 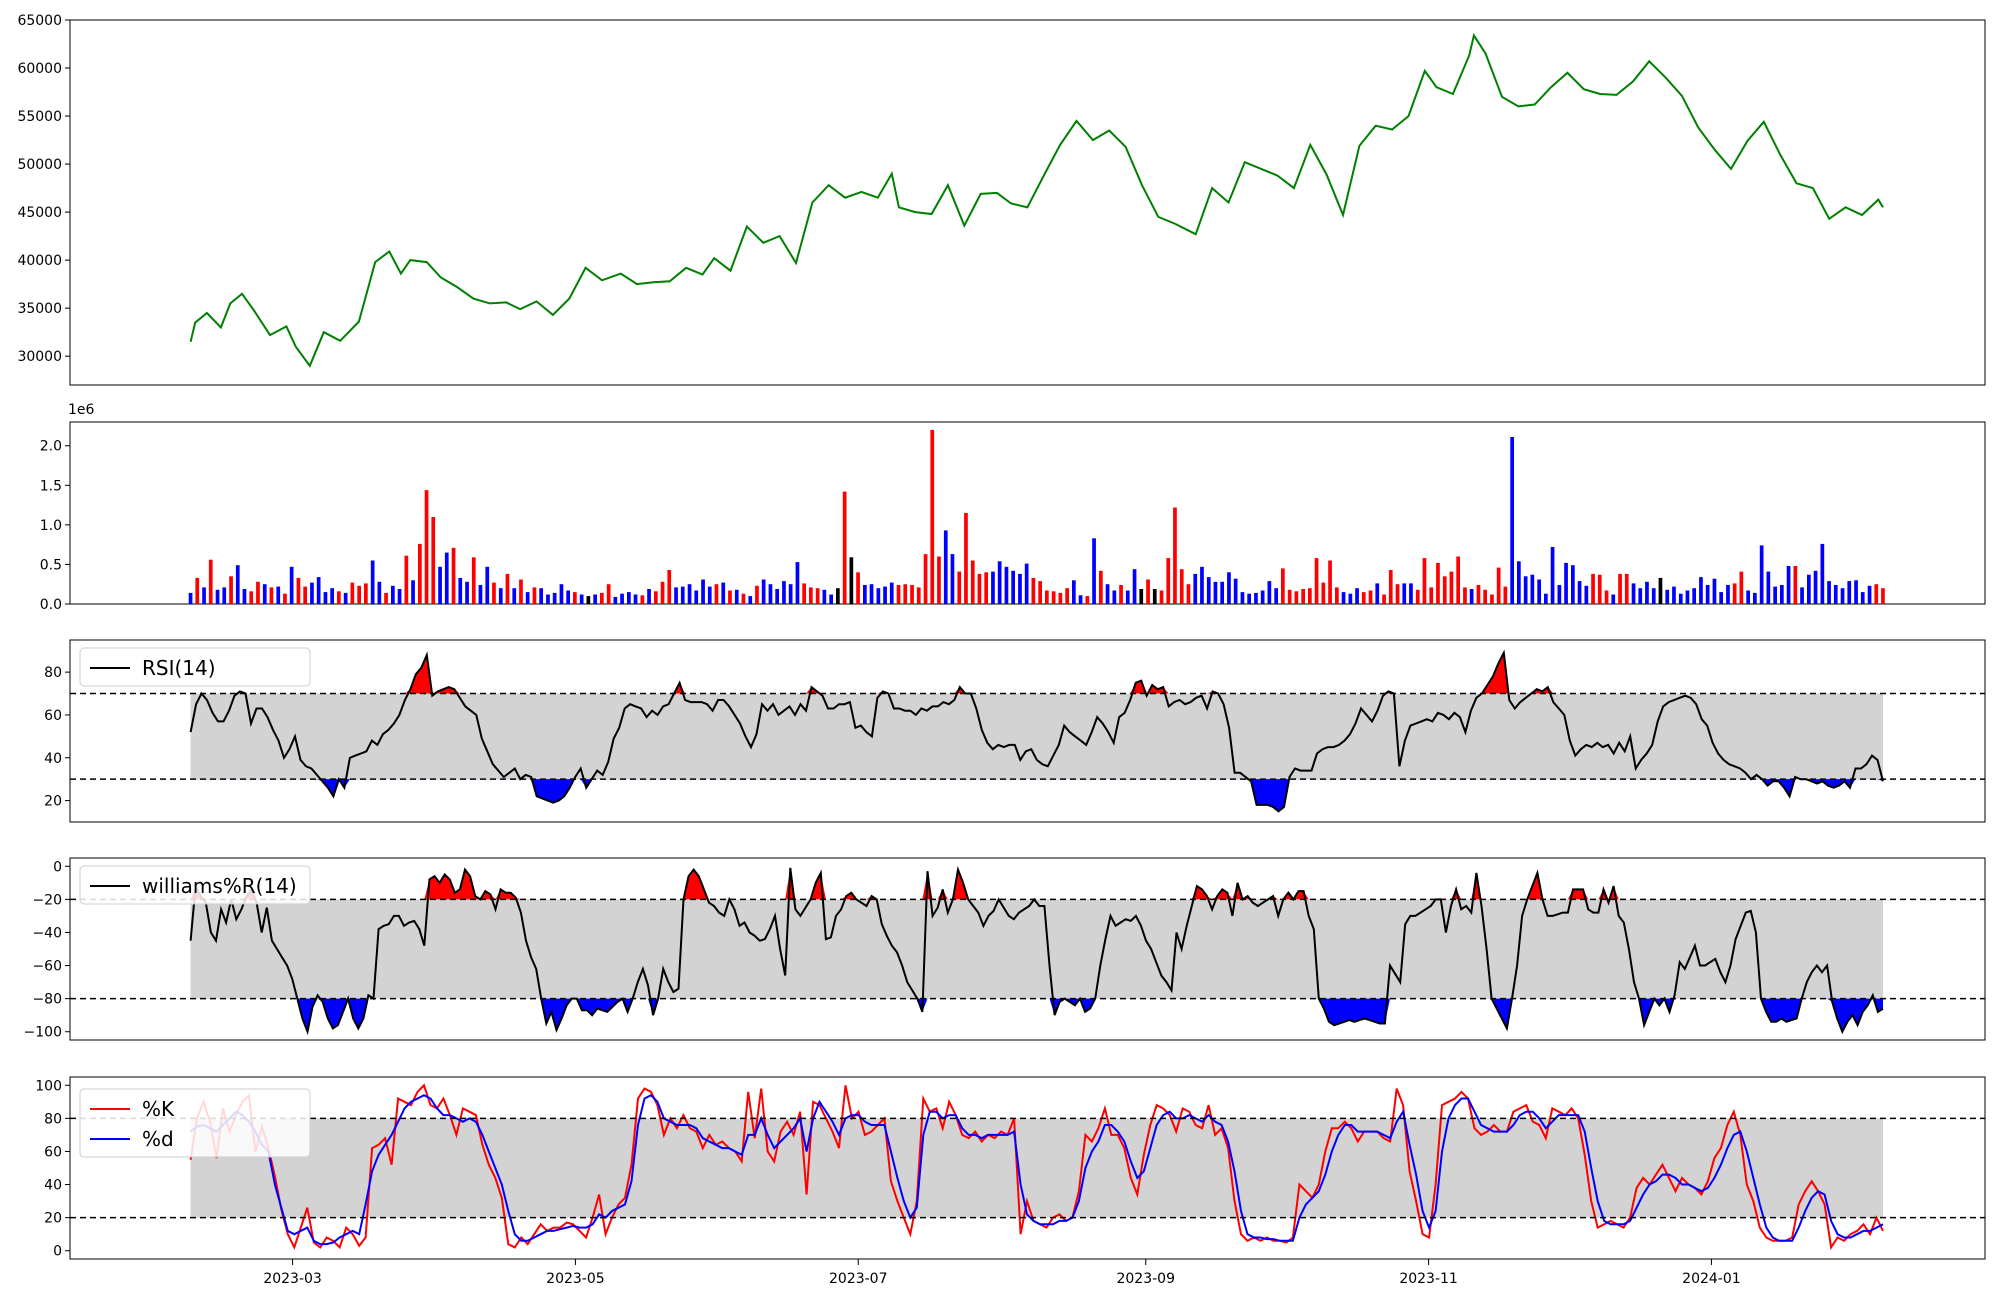 I want to click on stochastic-ytick-label: 60, so click(x=53, y=1152).